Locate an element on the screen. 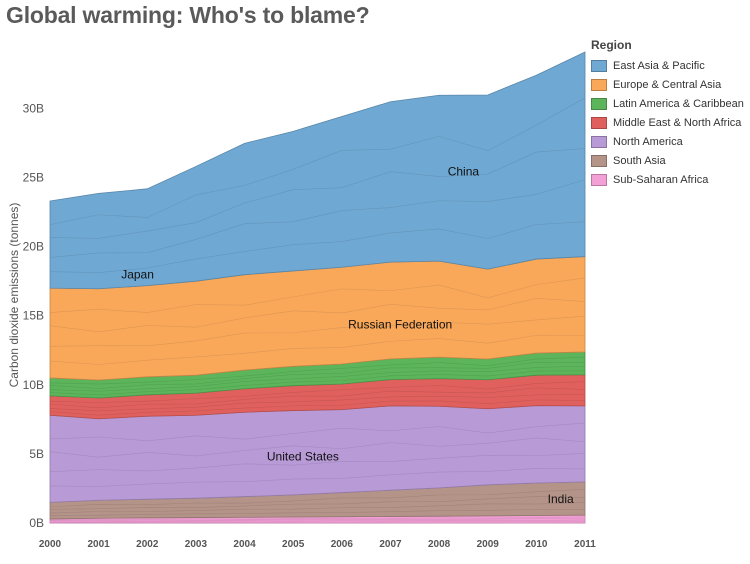 The image size is (750, 564). x-tick-label: 2010 is located at coordinates (536, 544).